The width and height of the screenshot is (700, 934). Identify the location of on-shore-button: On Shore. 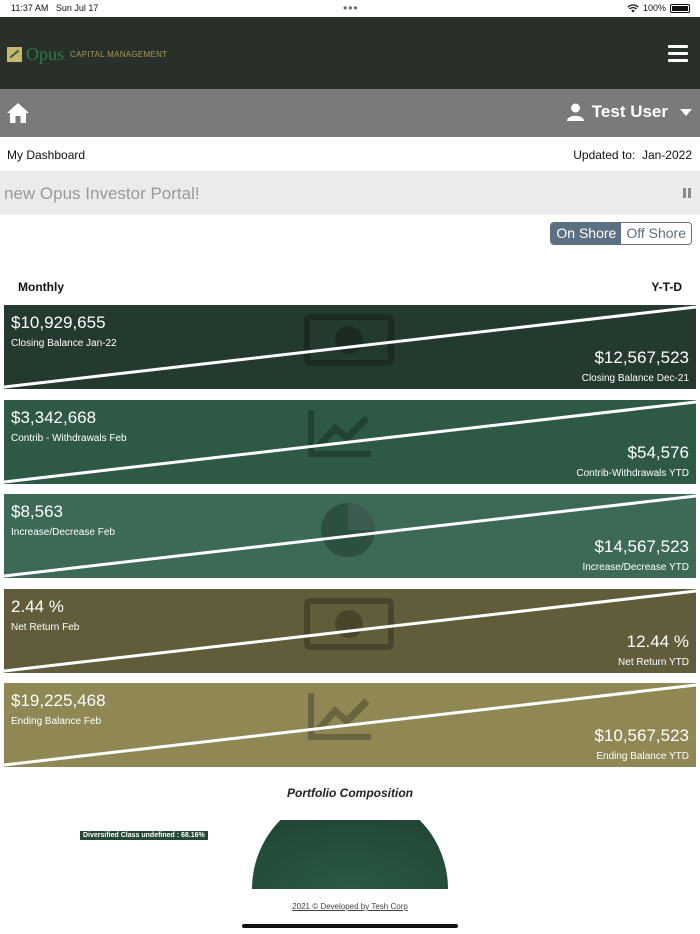
(586, 233).